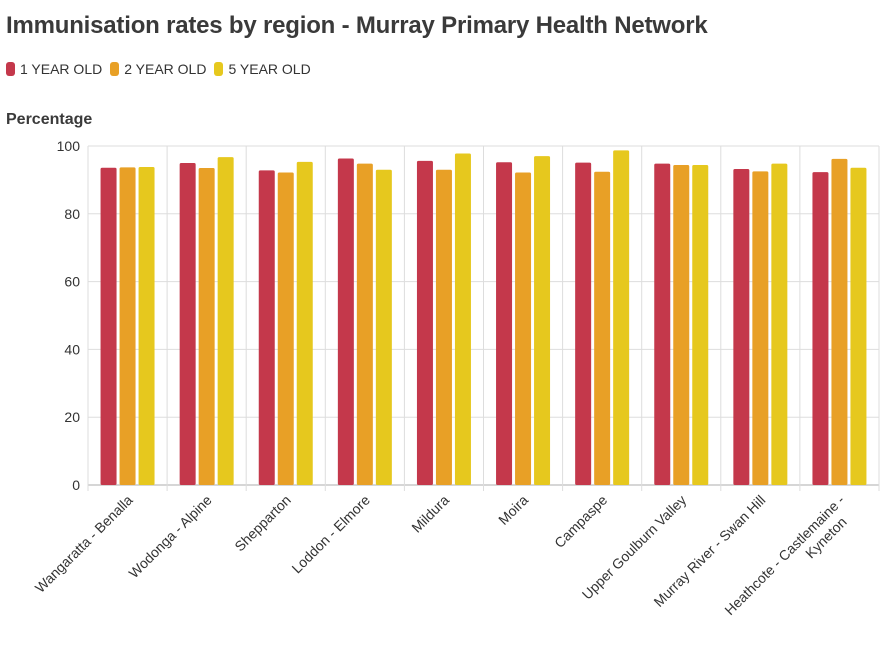 This screenshot has width=886, height=657. I want to click on chart-legend: 1 YEAR OLD 2 YEAR OLD 5 YEAR OLD, so click(162, 69).